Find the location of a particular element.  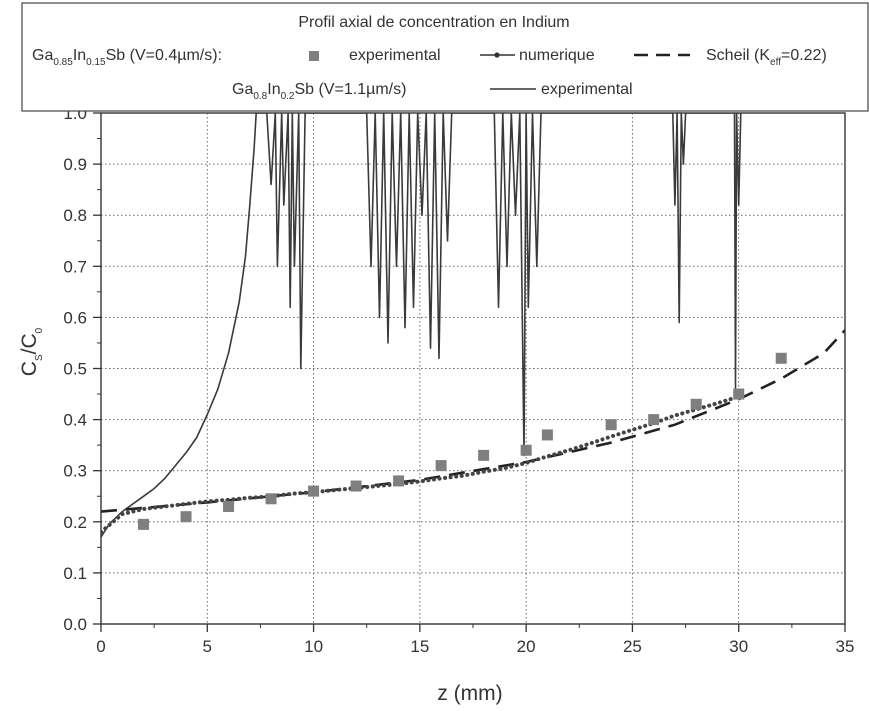

y-tick-label: 0.4 is located at coordinates (75, 420).